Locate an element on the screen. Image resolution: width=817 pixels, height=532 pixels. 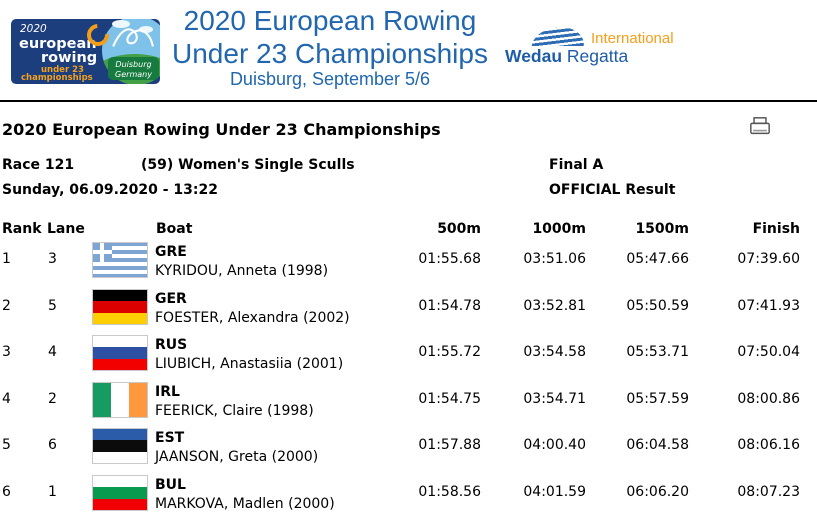
time-500m: 01:57.88 is located at coordinates (449, 445).